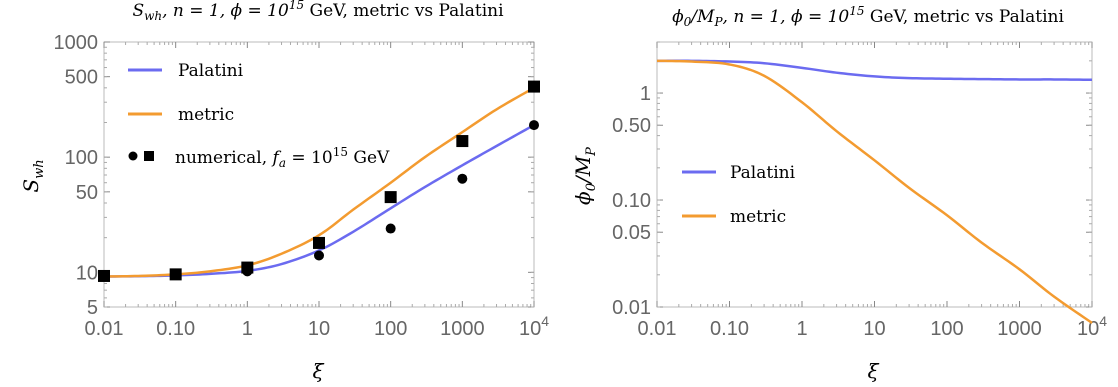 This screenshot has height=387, width=1118. Describe the element at coordinates (206, 115) in the screenshot. I see `legend-metric-label: metric` at that location.